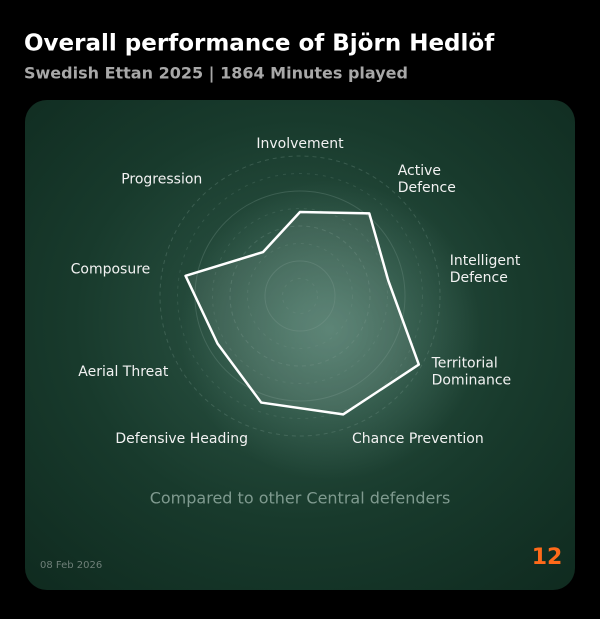 The width and height of the screenshot is (600, 619). Describe the element at coordinates (418, 439) in the screenshot. I see `axis-label: Chance Prevention` at that location.